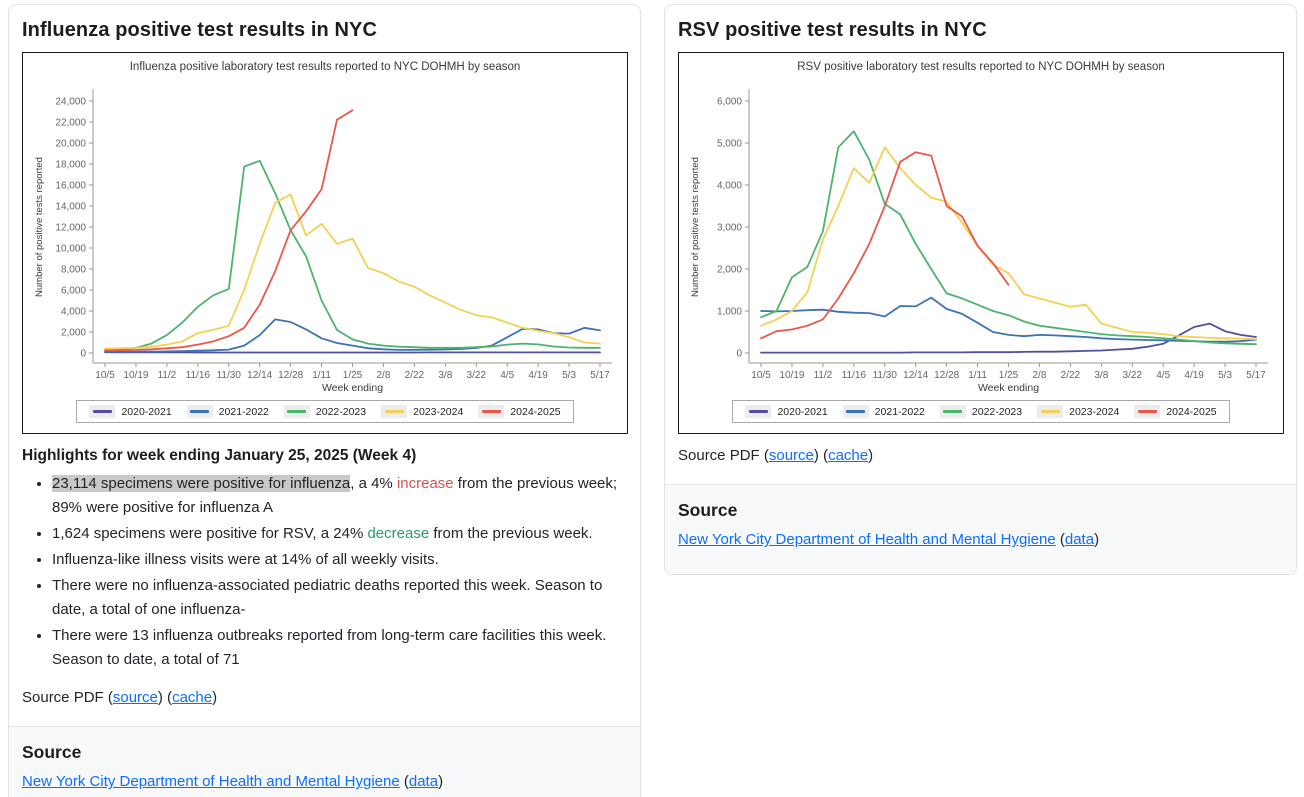 Image resolution: width=1304 pixels, height=797 pixels. What do you see at coordinates (215, 698) in the screenshot?
I see `text-run: )` at bounding box center [215, 698].